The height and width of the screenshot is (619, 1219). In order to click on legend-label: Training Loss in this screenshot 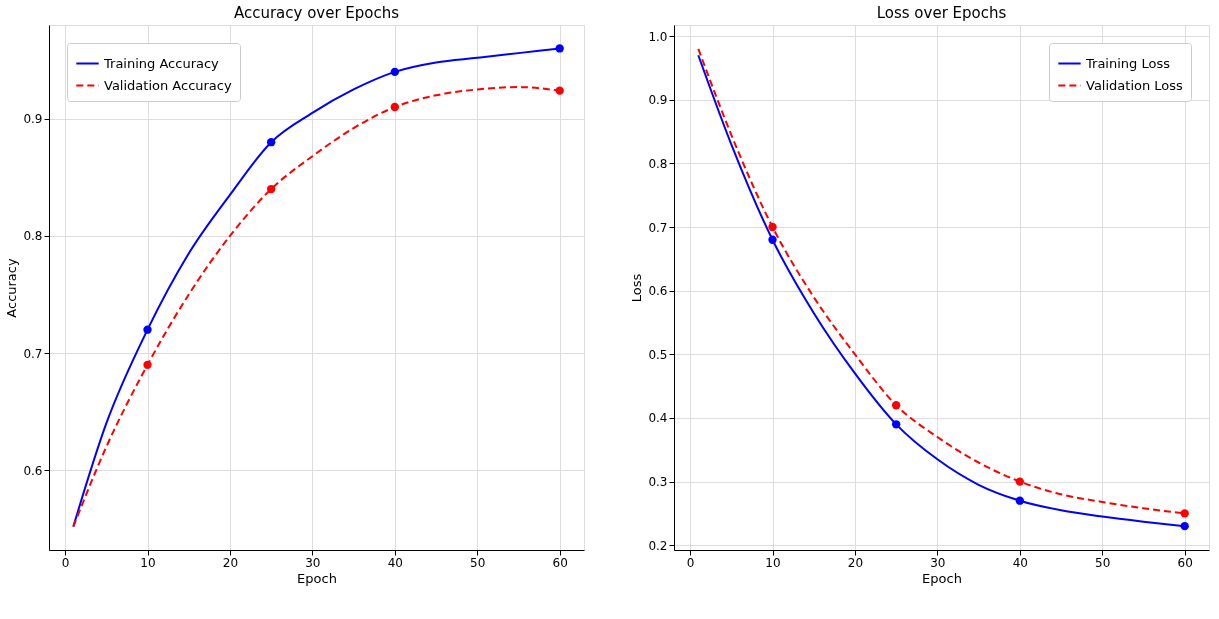, I will do `click(1128, 63)`.